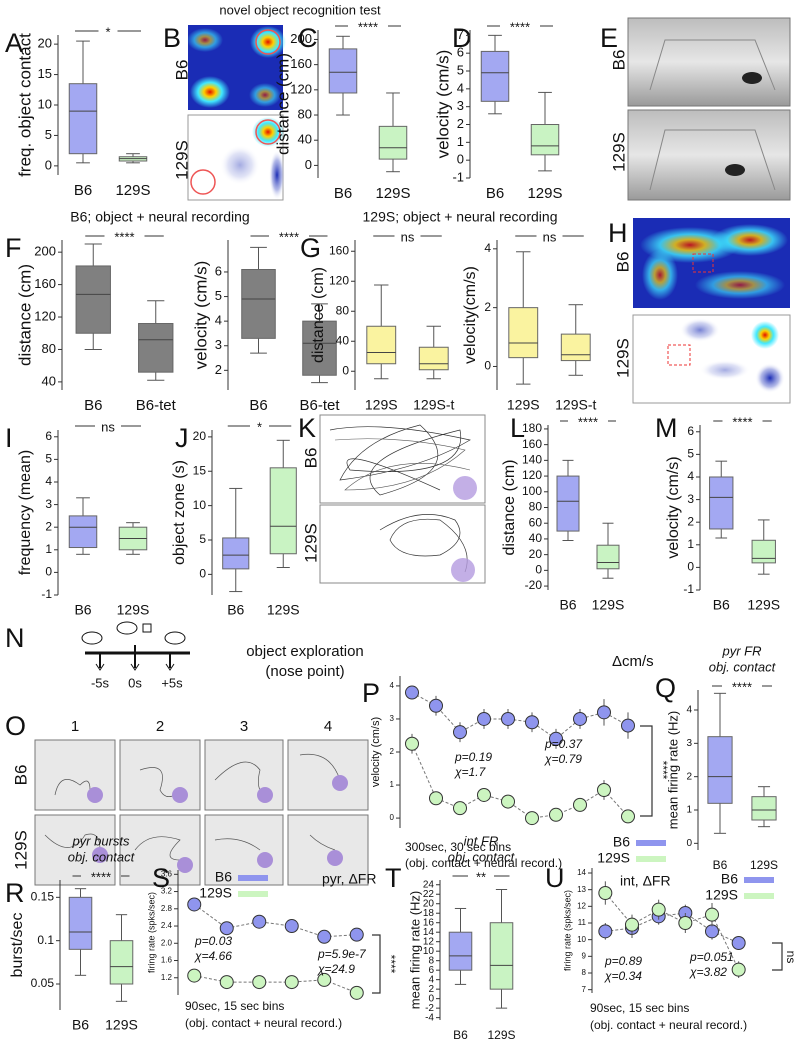  I want to click on y-tick-label: 2.8, so click(167, 908).